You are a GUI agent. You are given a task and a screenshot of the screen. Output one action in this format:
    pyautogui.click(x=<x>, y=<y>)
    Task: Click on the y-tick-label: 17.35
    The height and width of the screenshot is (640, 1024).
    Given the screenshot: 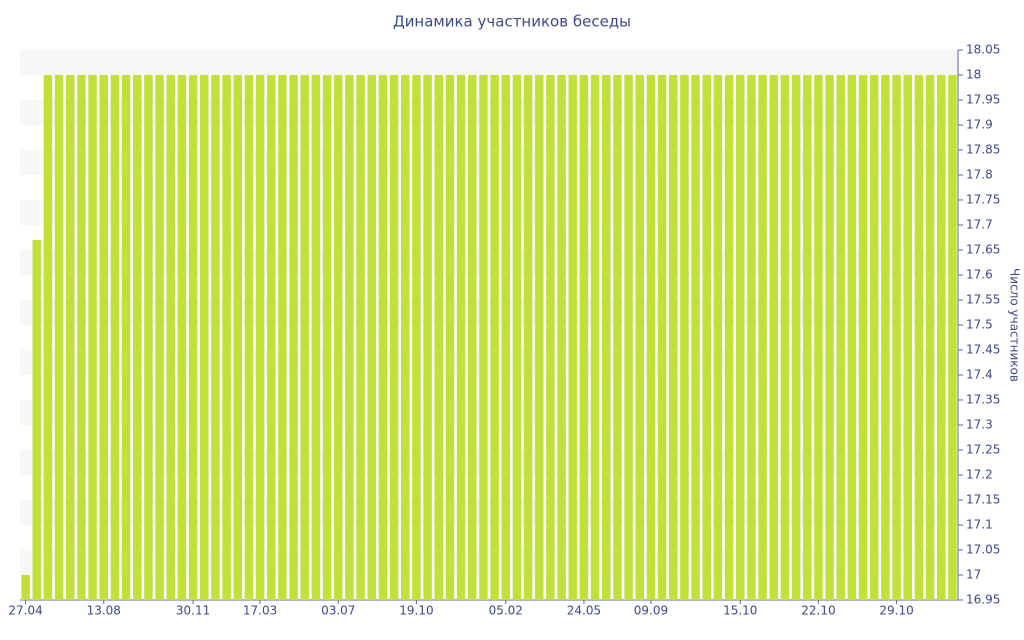 What is the action you would take?
    pyautogui.click(x=983, y=400)
    